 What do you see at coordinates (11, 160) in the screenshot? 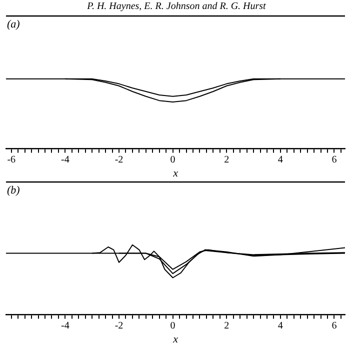
I see `x-tick-label: -6` at bounding box center [11, 160].